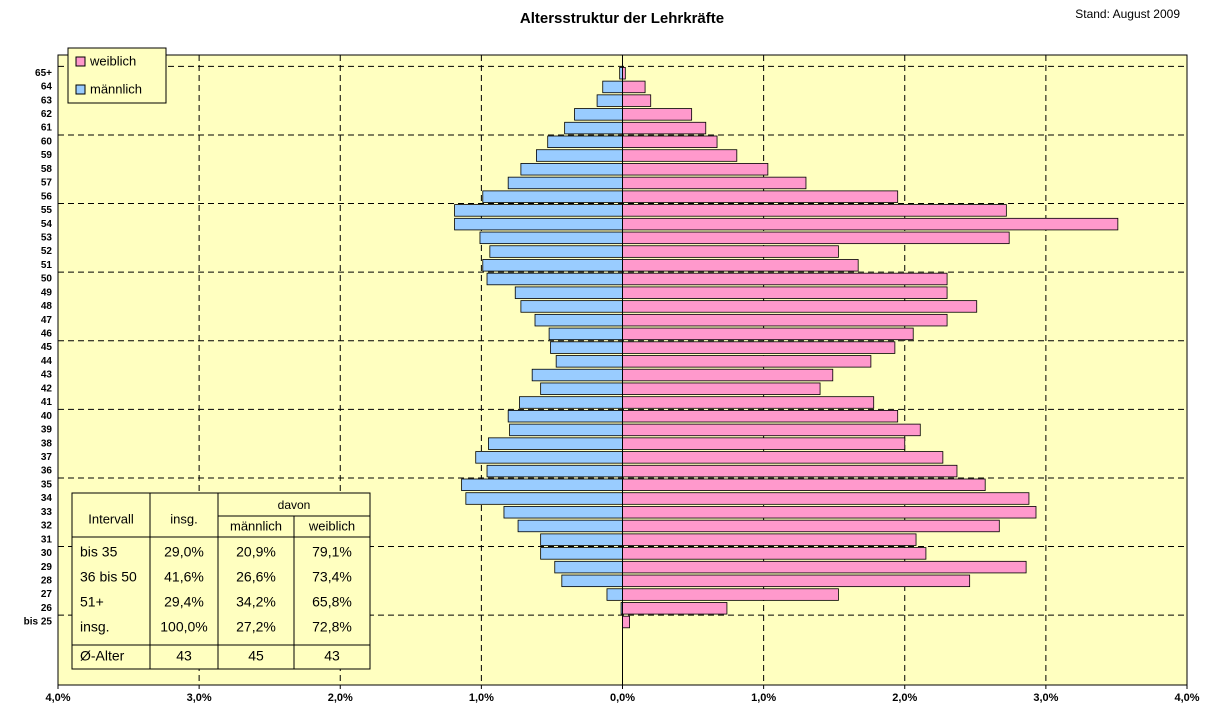  I want to click on chart-title: Altersstruktur der Lehrkräfte, so click(622, 18).